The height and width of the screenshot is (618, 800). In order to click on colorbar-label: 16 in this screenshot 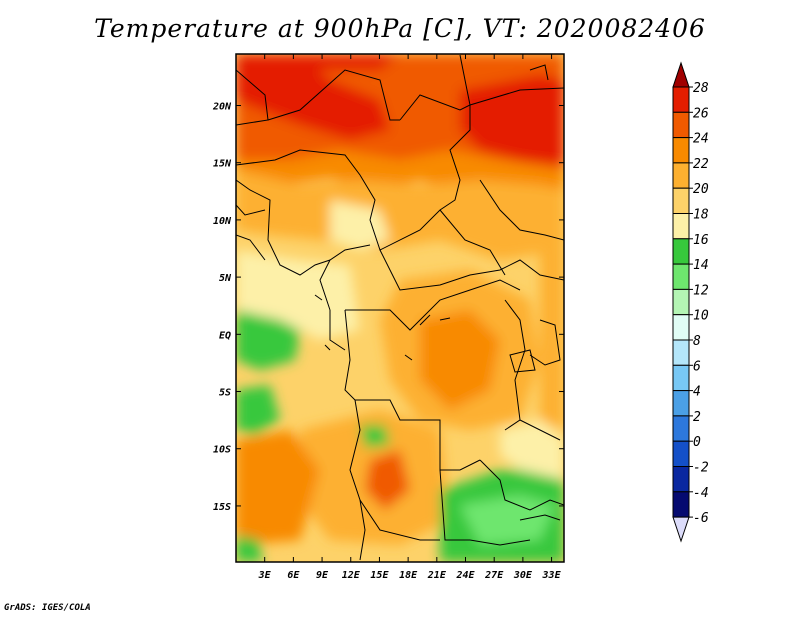, I will do `click(701, 240)`.